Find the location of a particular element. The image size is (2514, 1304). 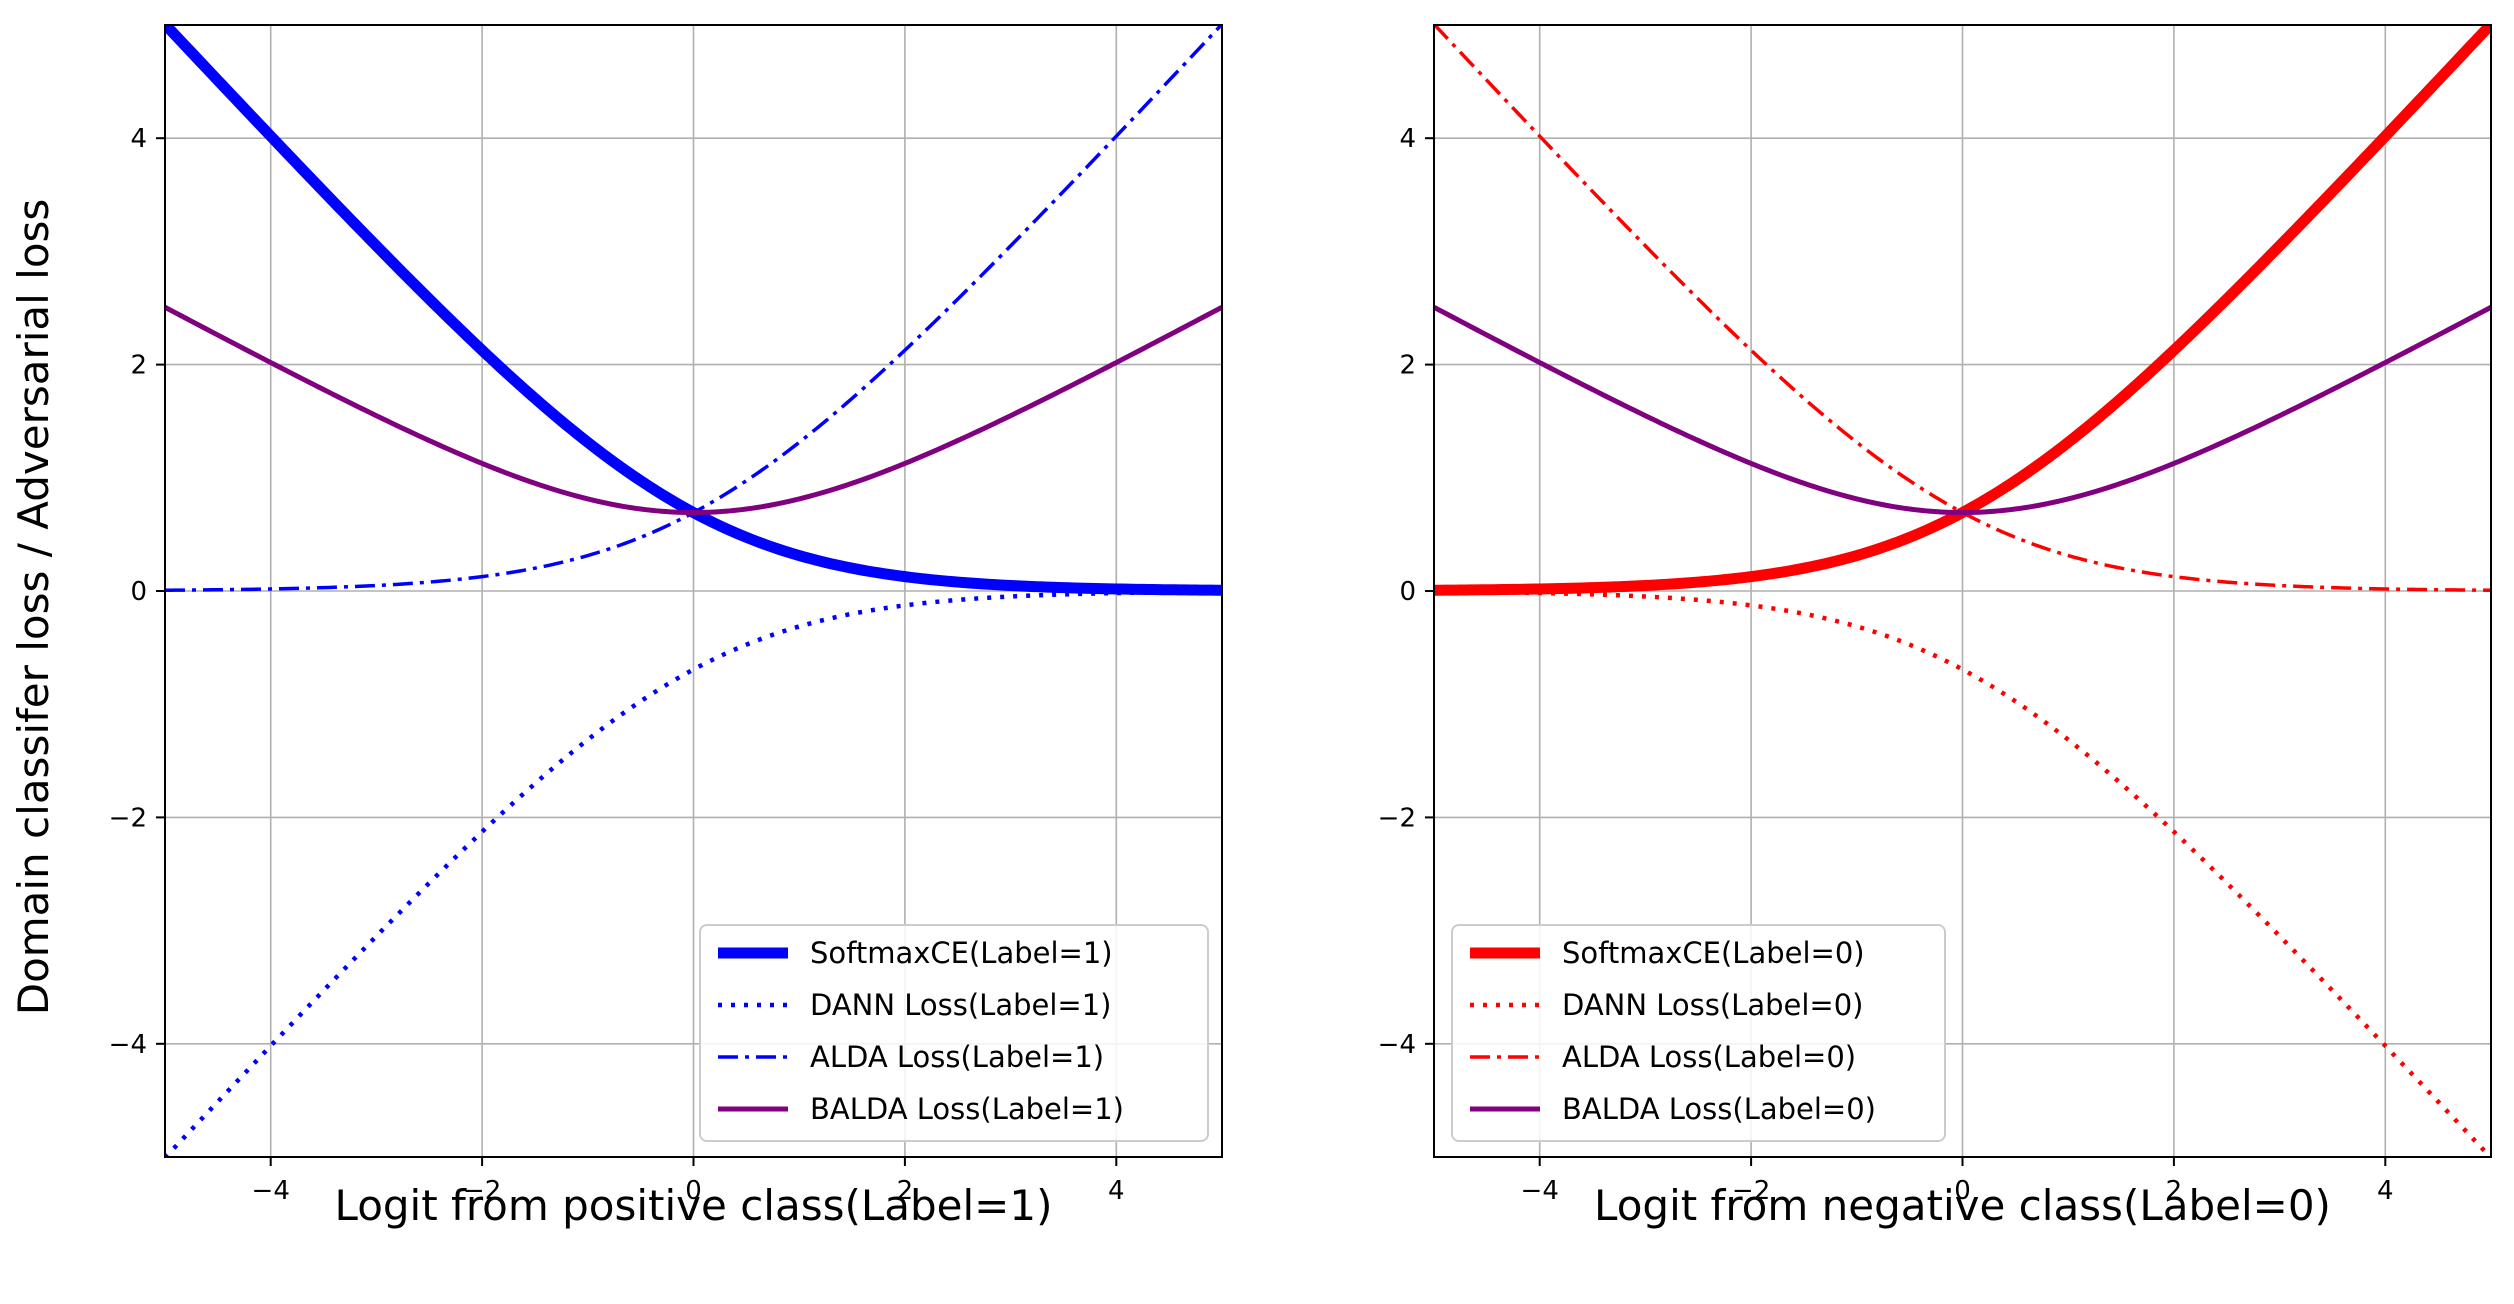

legend-entry-label: SoftmaxCE(Label=0) is located at coordinates (1713, 953).